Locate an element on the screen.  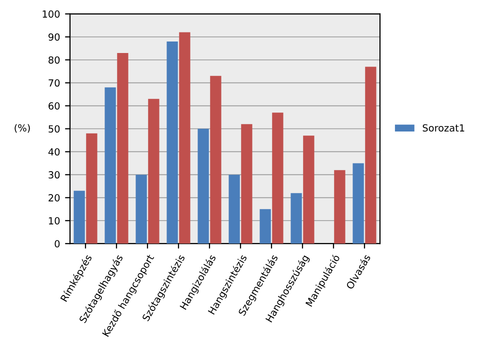
y-tick-label: 50 is located at coordinates (54, 129).